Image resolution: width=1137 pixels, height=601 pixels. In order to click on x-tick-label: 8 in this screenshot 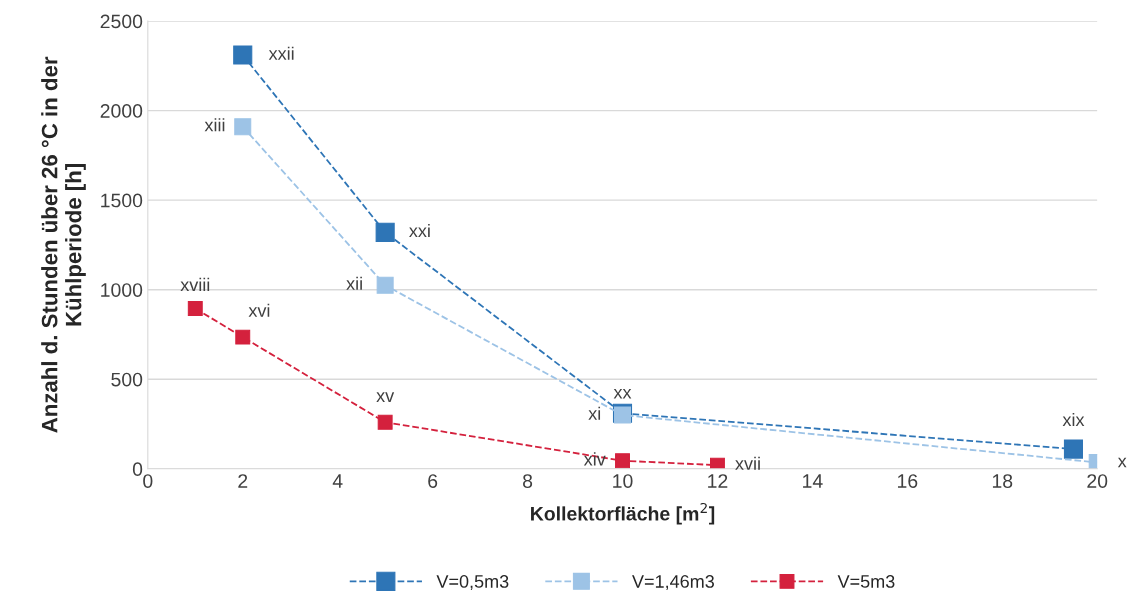, I will do `click(528, 481)`.